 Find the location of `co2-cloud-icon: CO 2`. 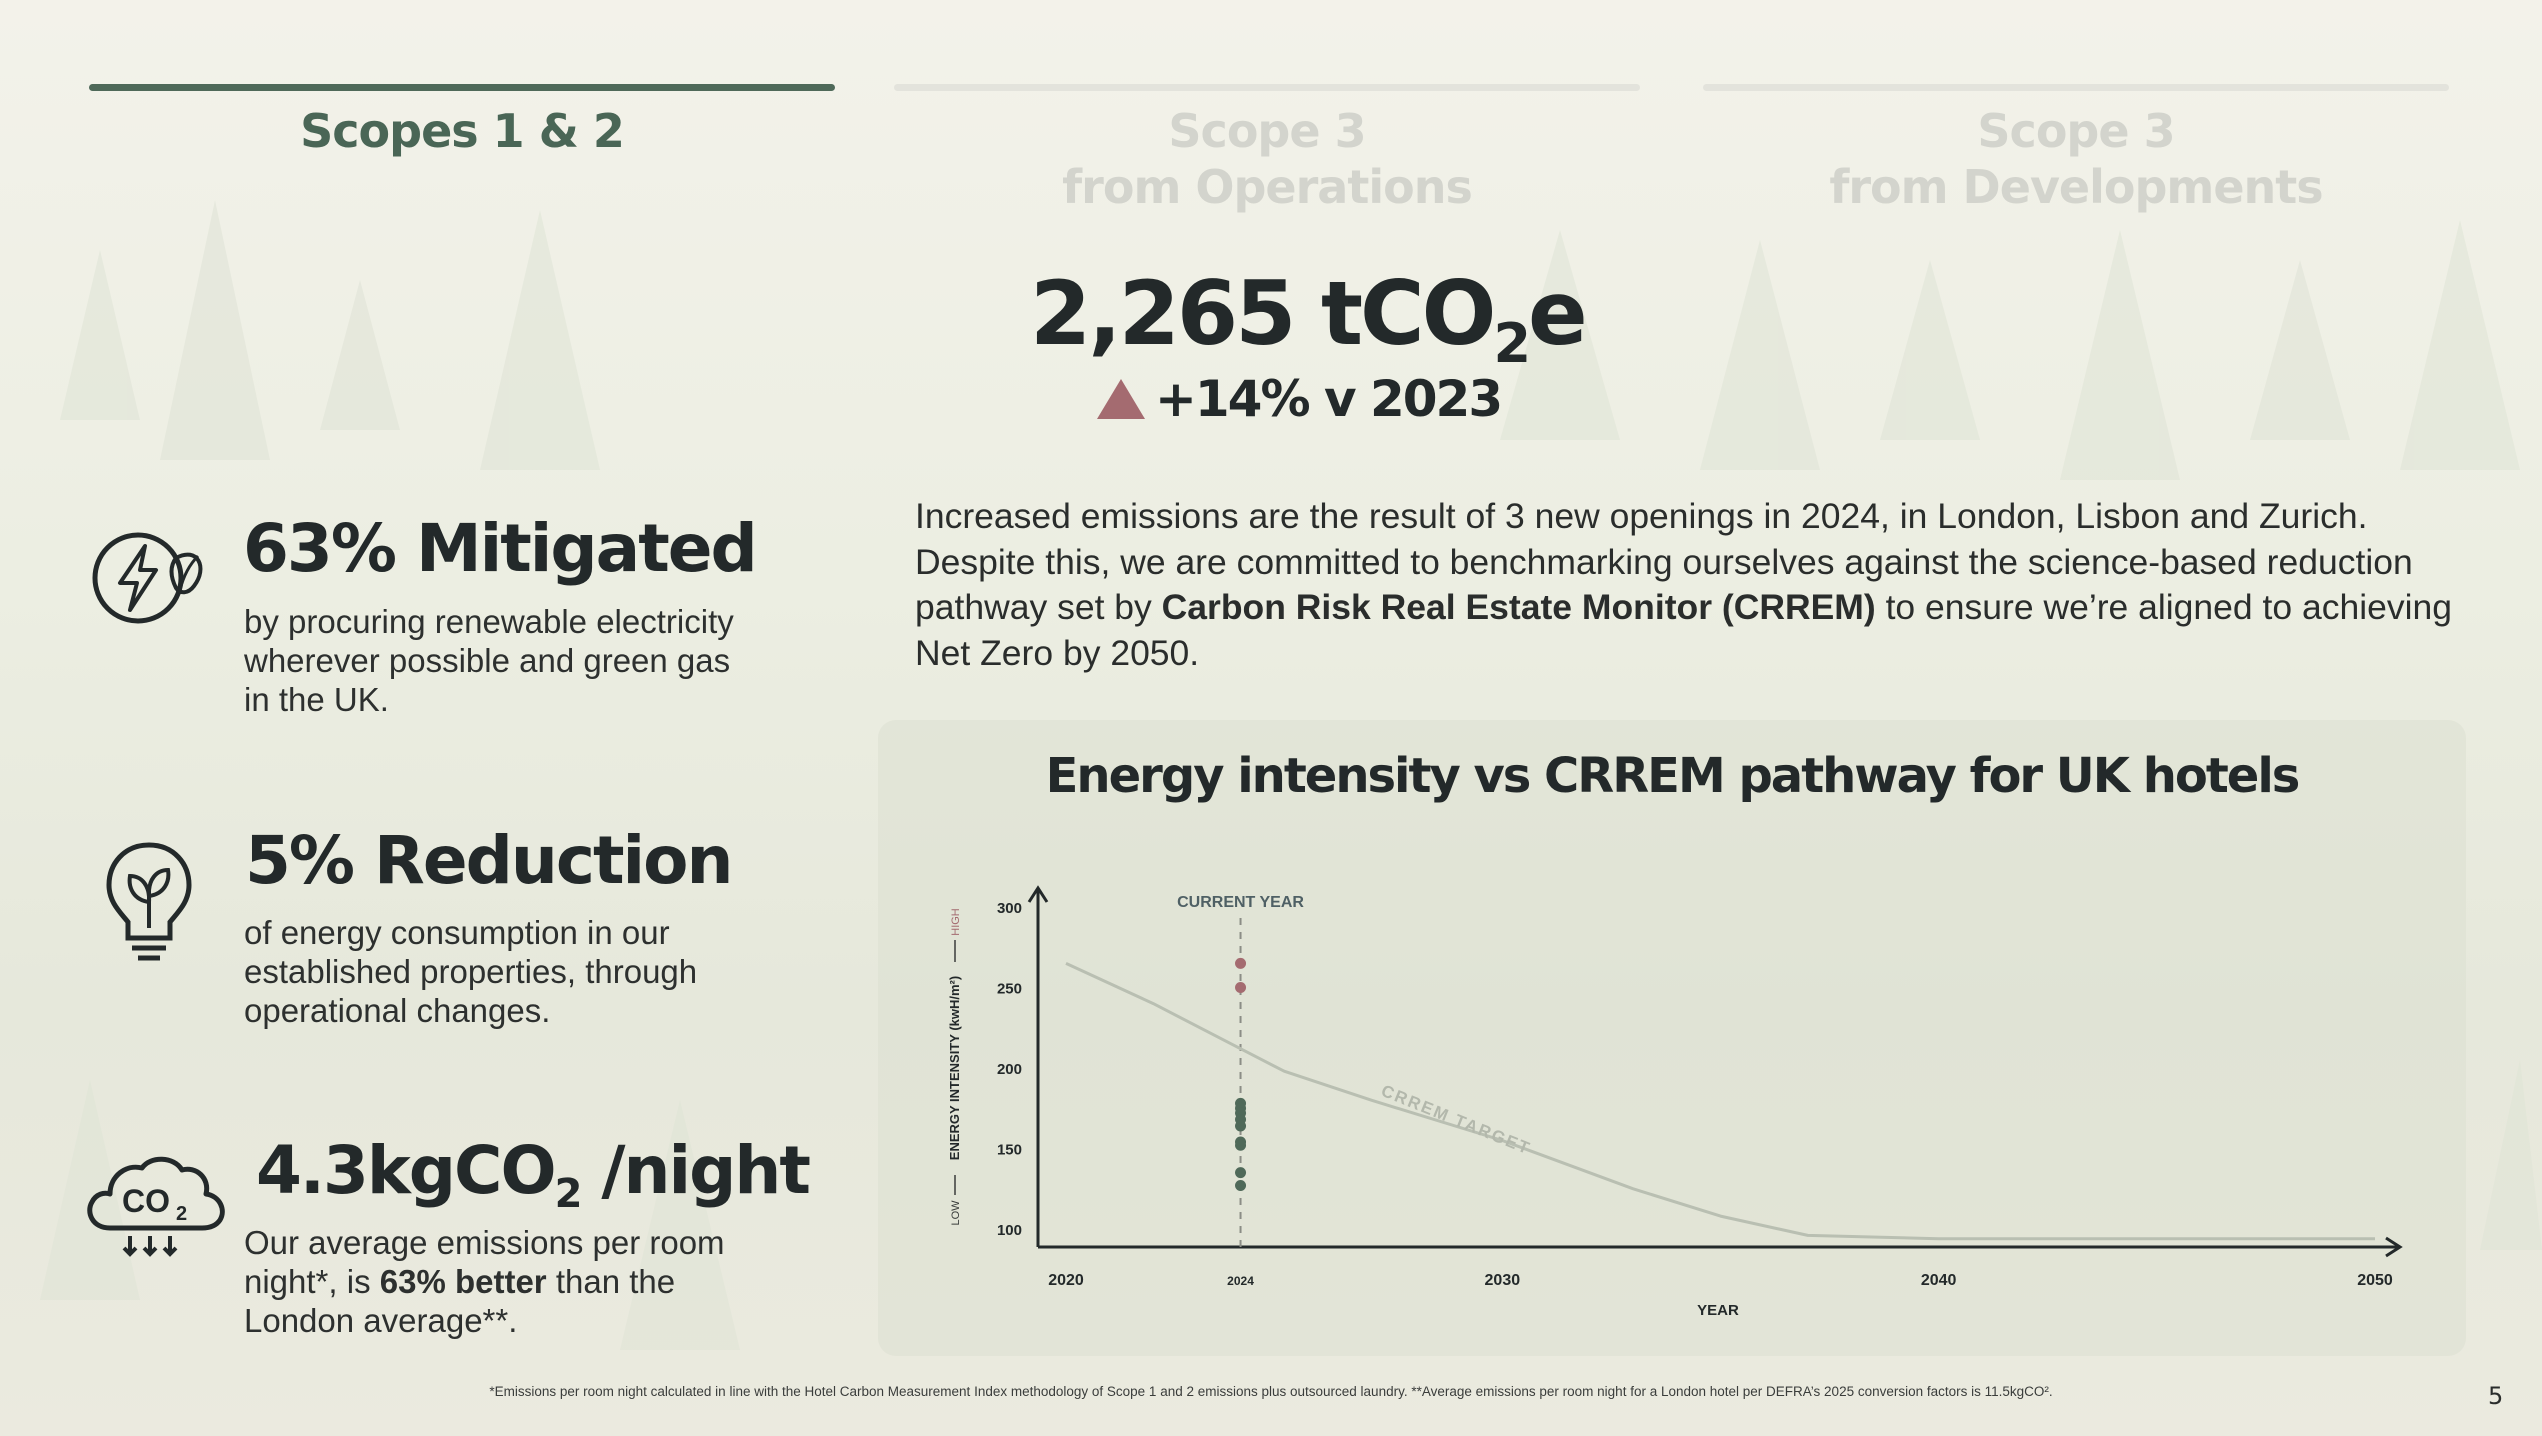

co2-cloud-icon: CO 2 is located at coordinates (156, 1206).